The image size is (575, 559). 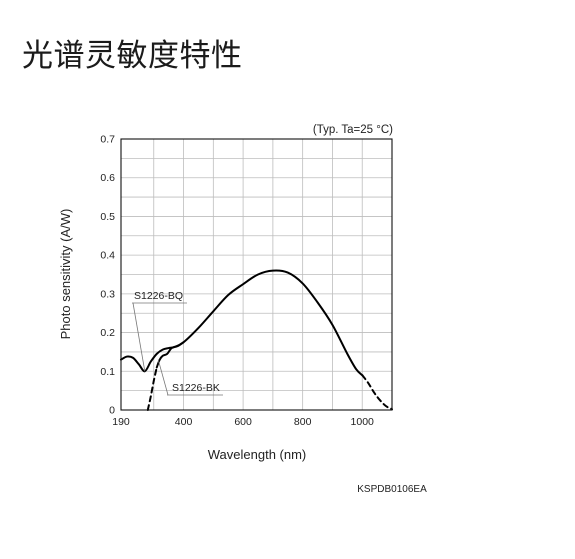 I want to click on figure-code: KSPDB0106EA, so click(x=392, y=489).